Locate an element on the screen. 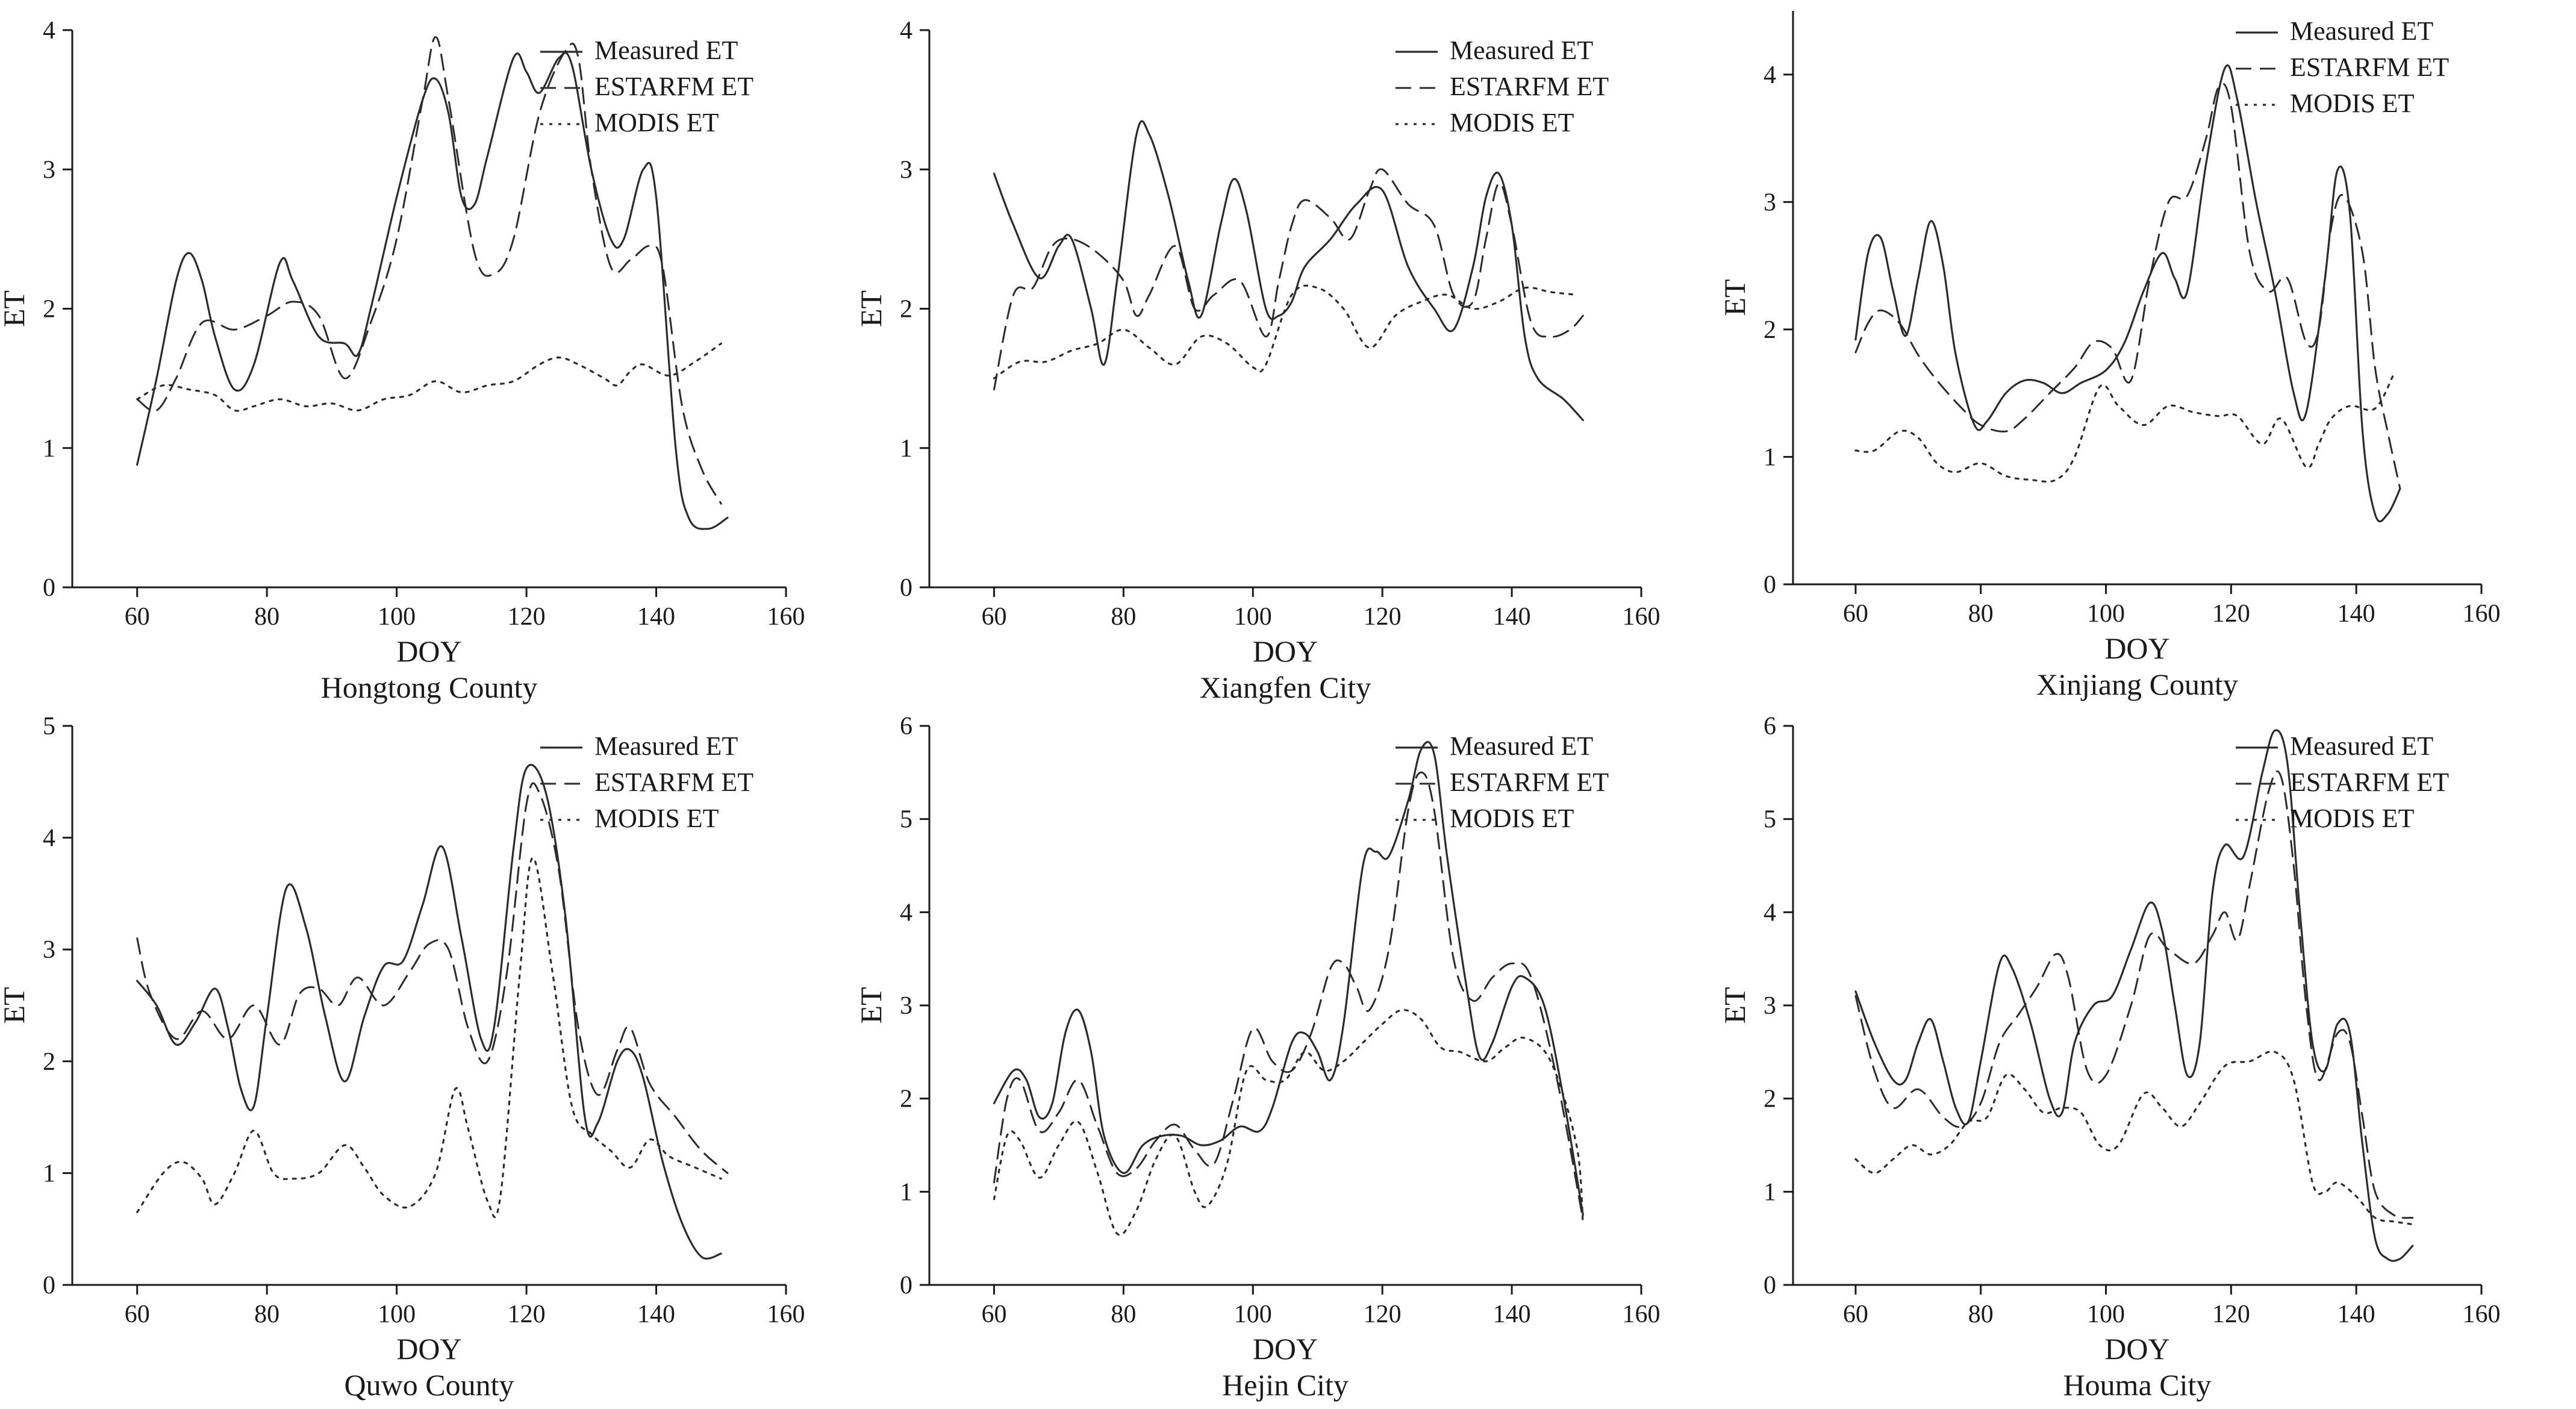 This screenshot has width=2576, height=1409. panel-title: Xiangfen City is located at coordinates (1285, 687).